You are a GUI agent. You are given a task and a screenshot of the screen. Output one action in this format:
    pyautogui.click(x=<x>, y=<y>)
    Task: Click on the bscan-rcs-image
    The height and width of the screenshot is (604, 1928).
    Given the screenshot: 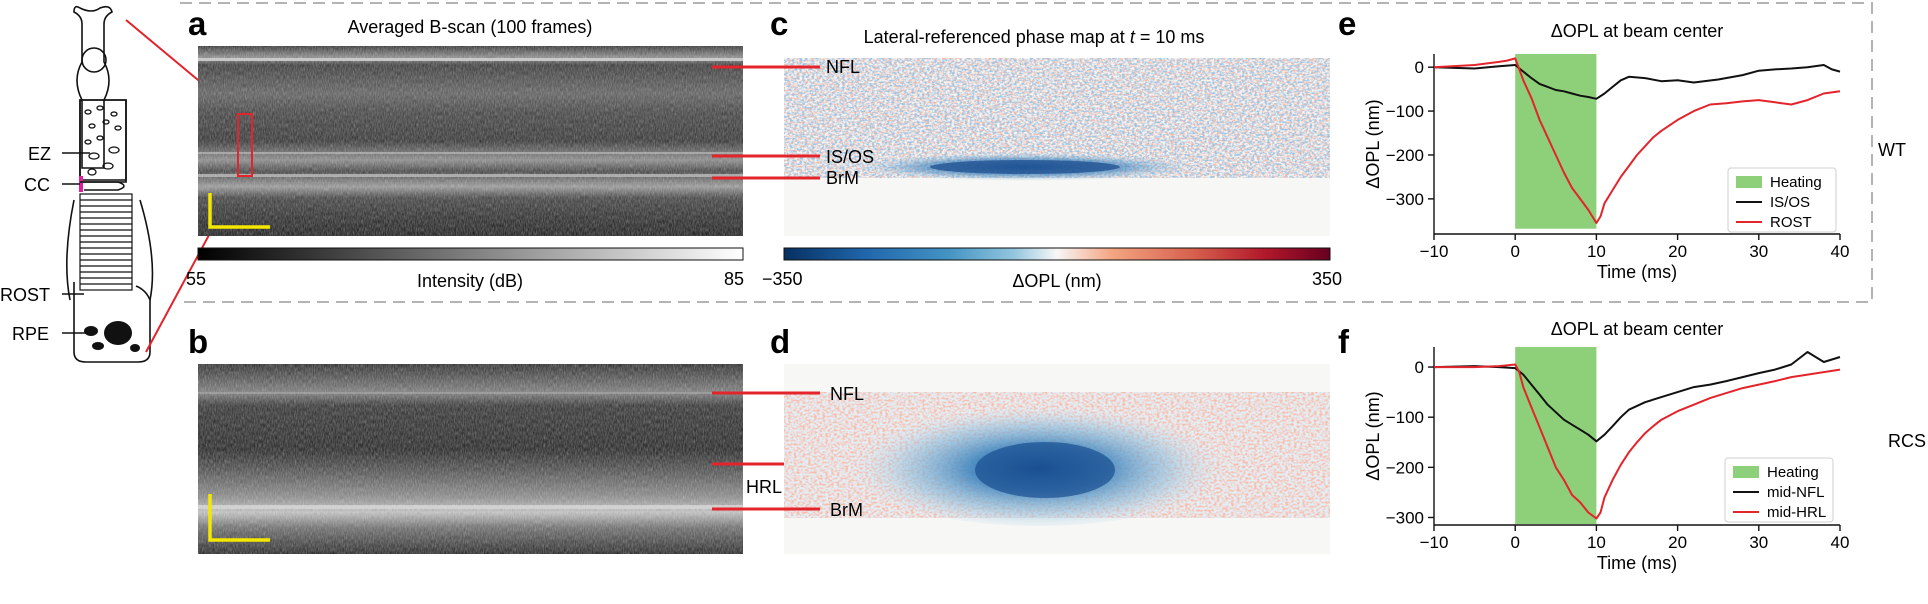 What is the action you would take?
    pyautogui.click(x=470, y=459)
    